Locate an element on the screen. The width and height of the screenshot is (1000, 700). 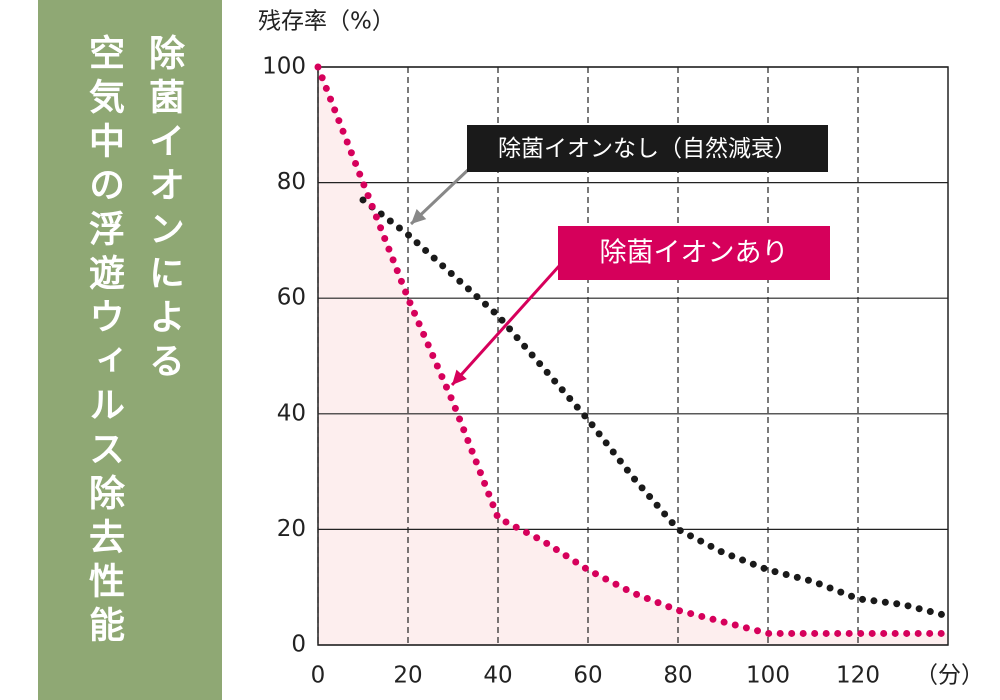
y-tick-label: 40 is located at coordinates (291, 413).